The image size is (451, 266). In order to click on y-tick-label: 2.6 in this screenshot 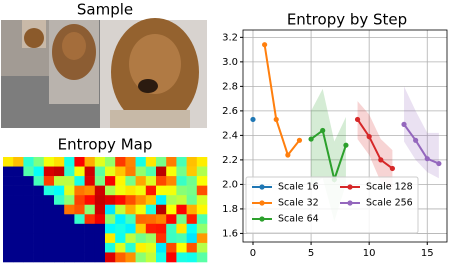, I will do `click(230, 111)`.